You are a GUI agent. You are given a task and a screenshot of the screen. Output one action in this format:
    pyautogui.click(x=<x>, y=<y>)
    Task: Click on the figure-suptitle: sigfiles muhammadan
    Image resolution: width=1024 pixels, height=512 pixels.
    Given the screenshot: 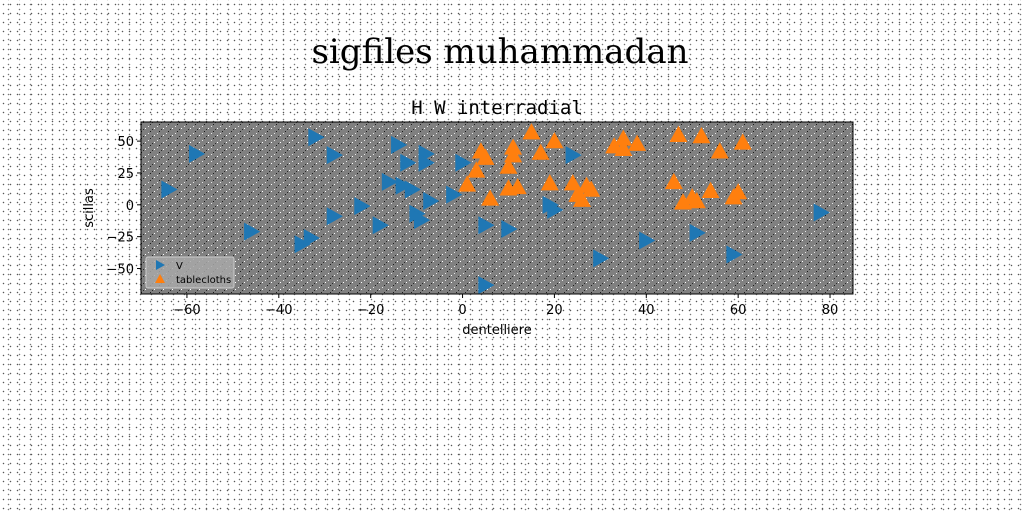 What is the action you would take?
    pyautogui.click(x=500, y=52)
    